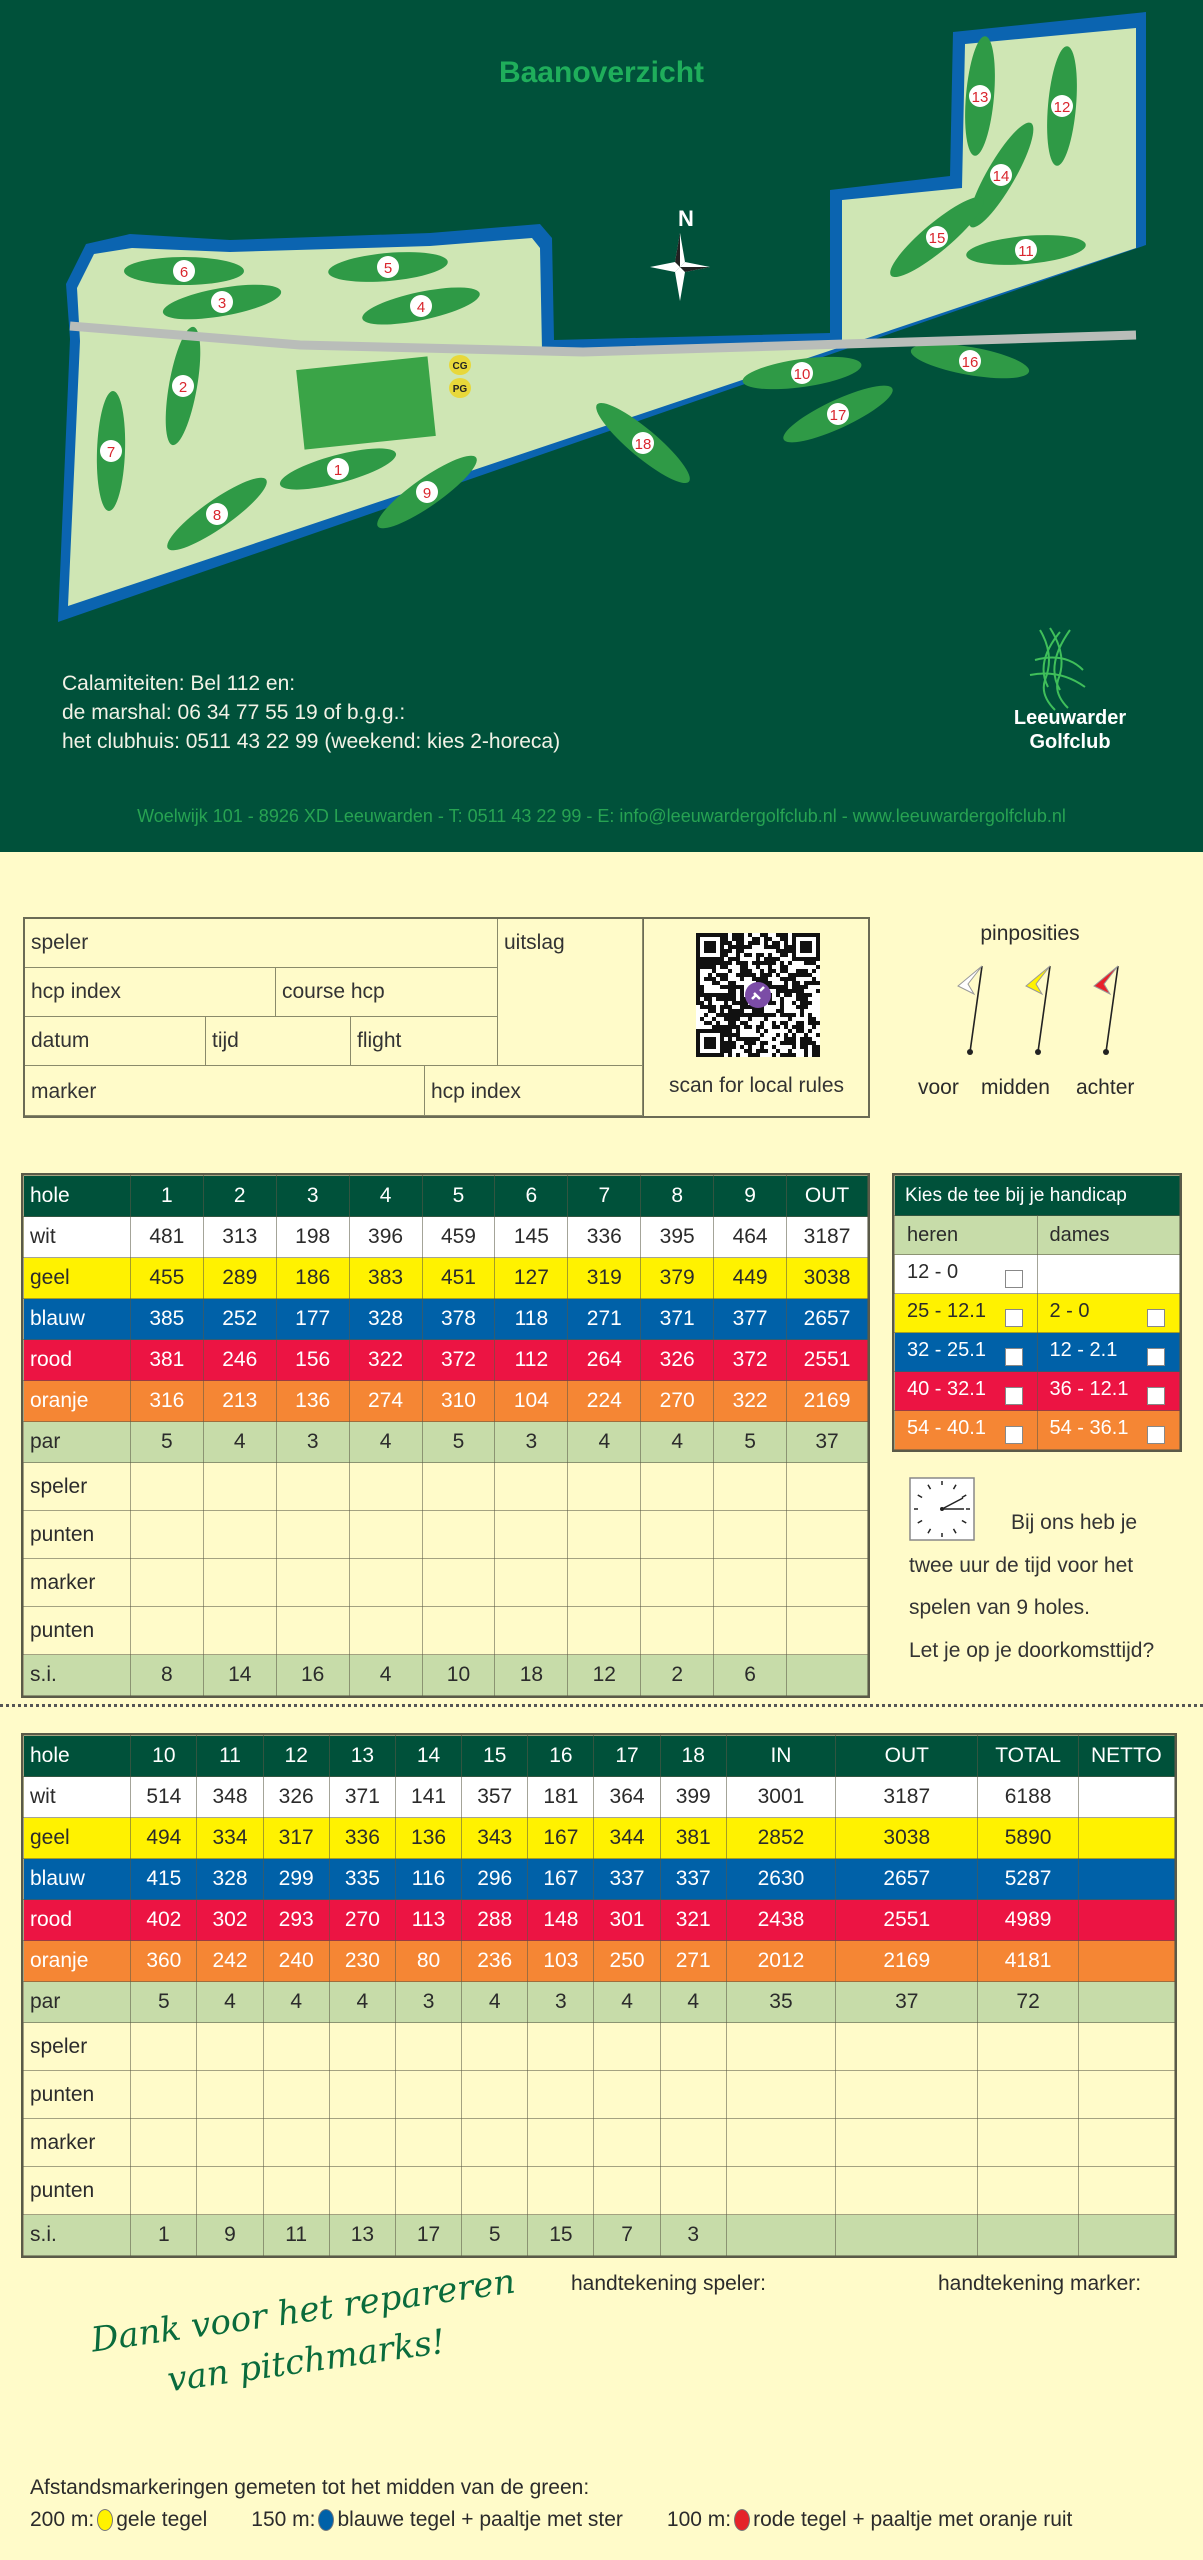  What do you see at coordinates (115, 1041) in the screenshot?
I see `datum-field: datum` at bounding box center [115, 1041].